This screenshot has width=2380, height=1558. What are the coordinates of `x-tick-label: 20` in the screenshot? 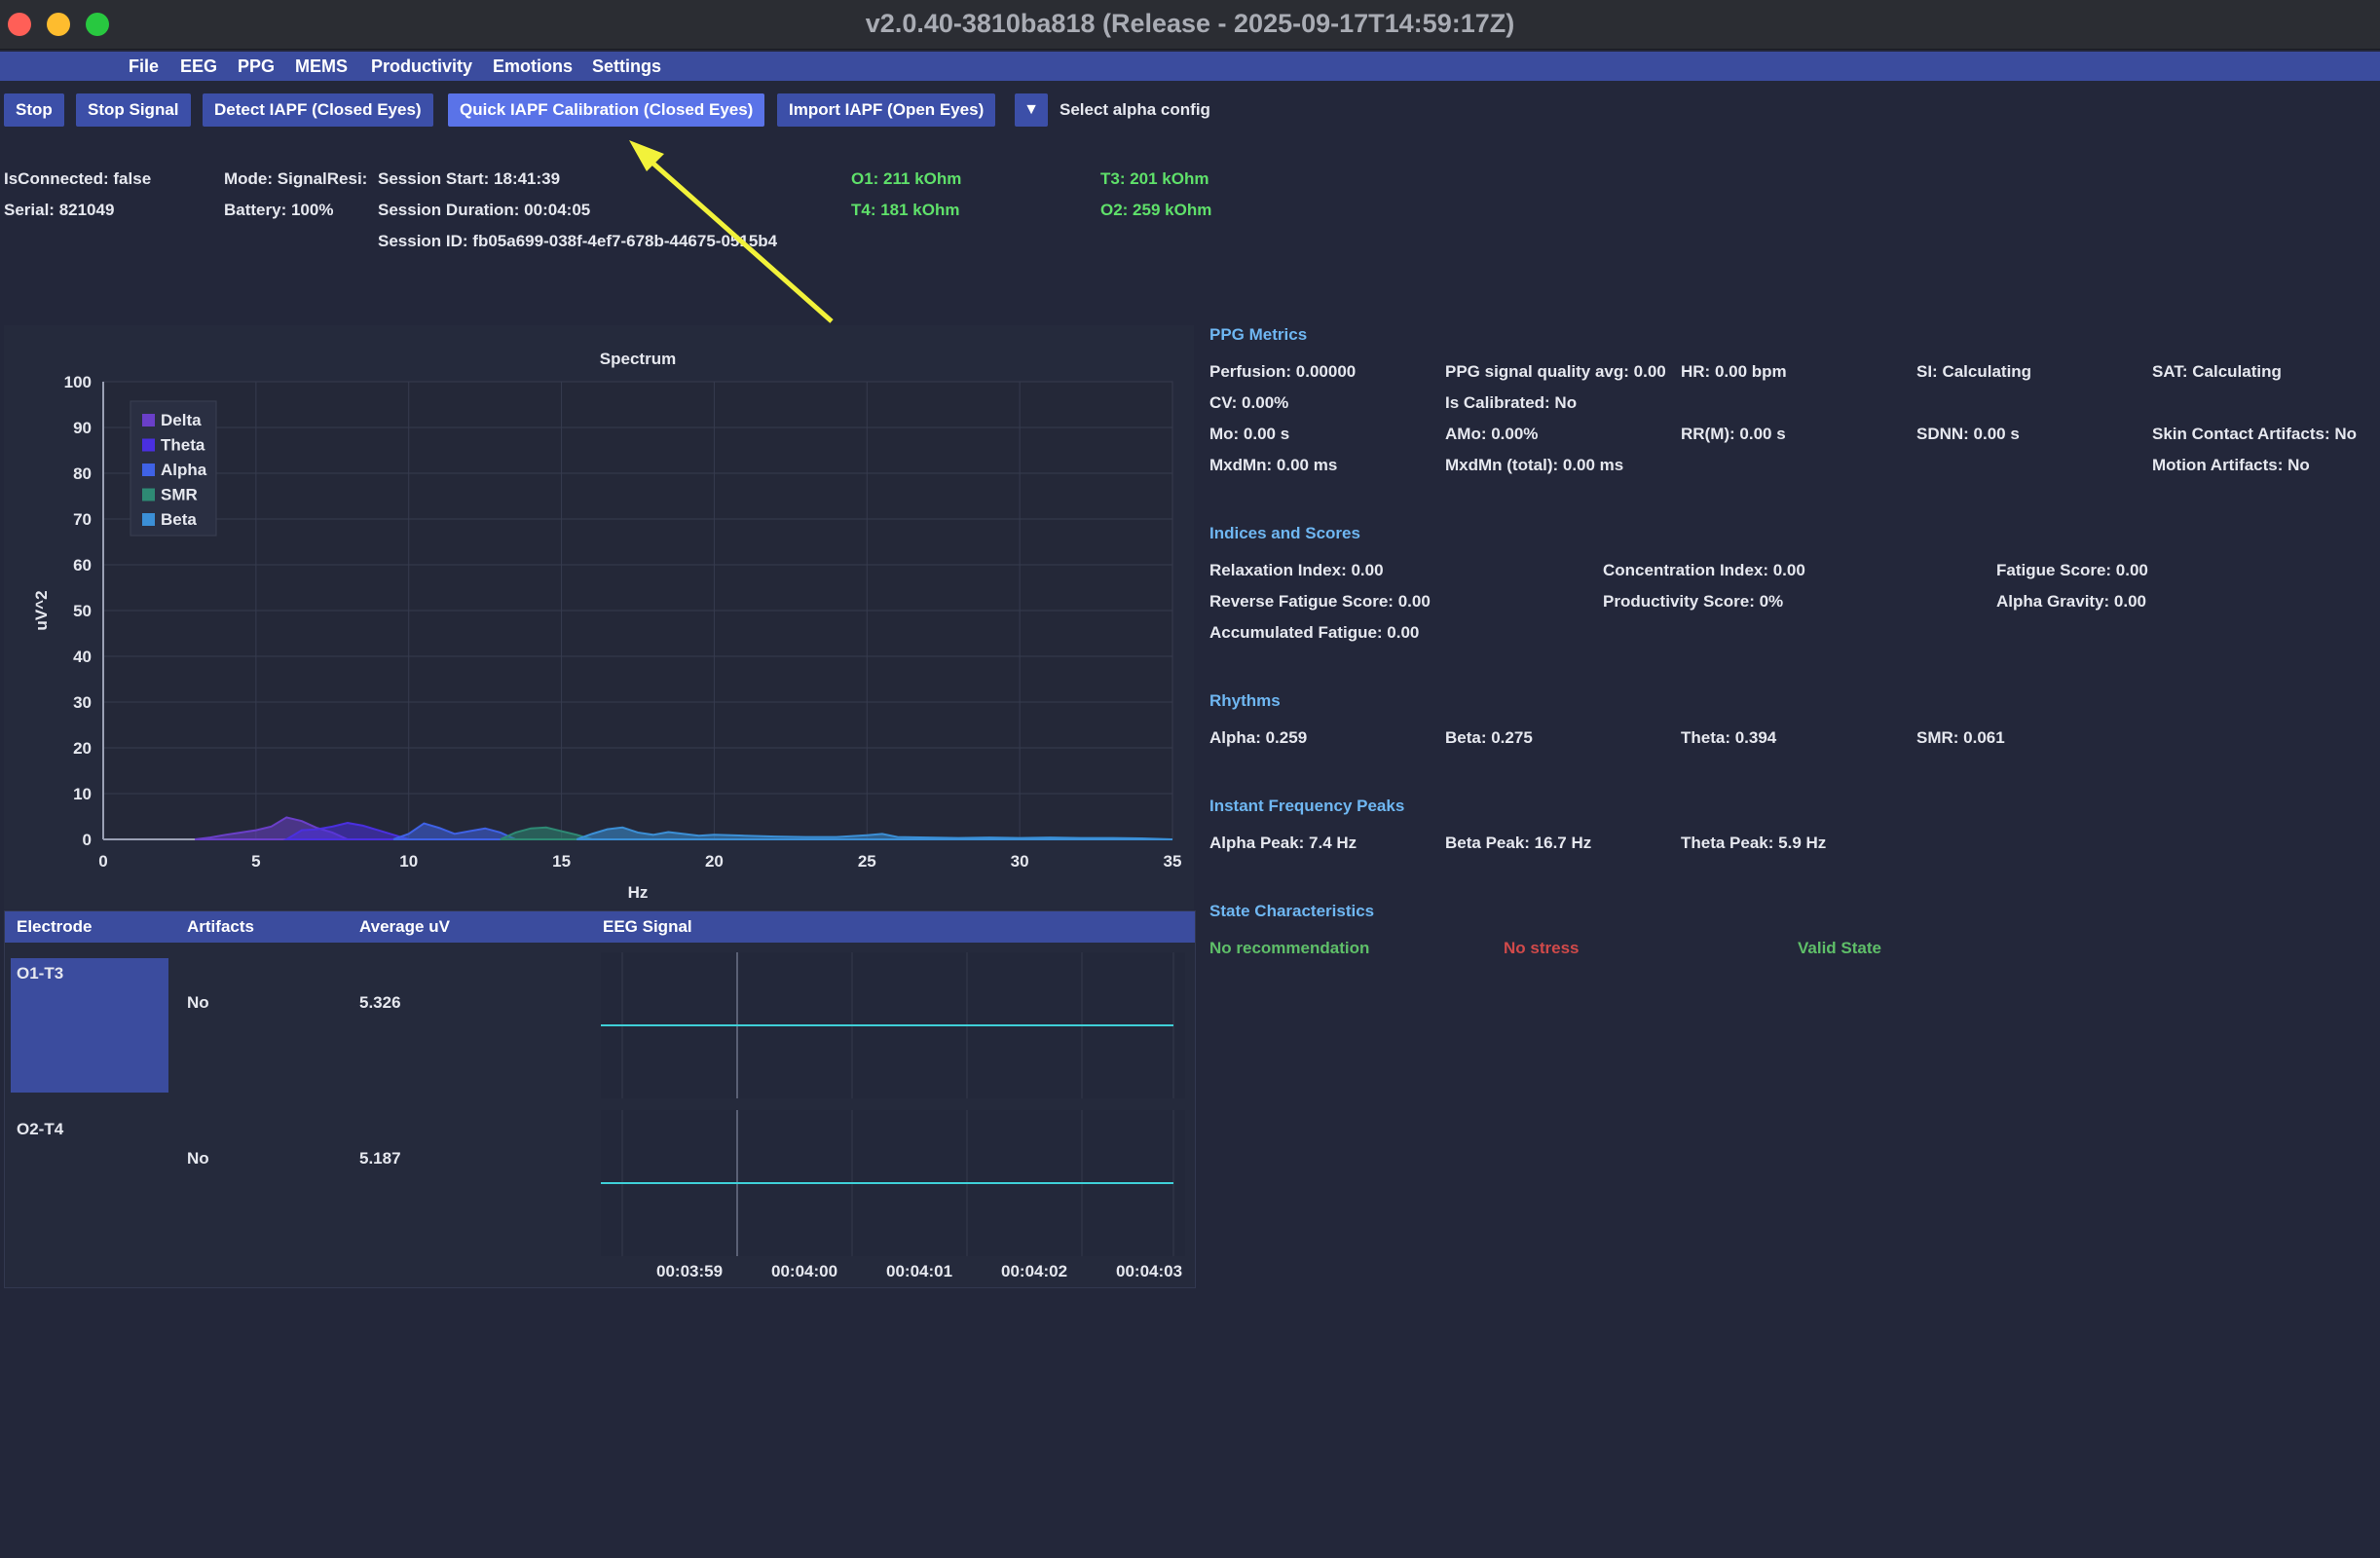 It's located at (714, 861).